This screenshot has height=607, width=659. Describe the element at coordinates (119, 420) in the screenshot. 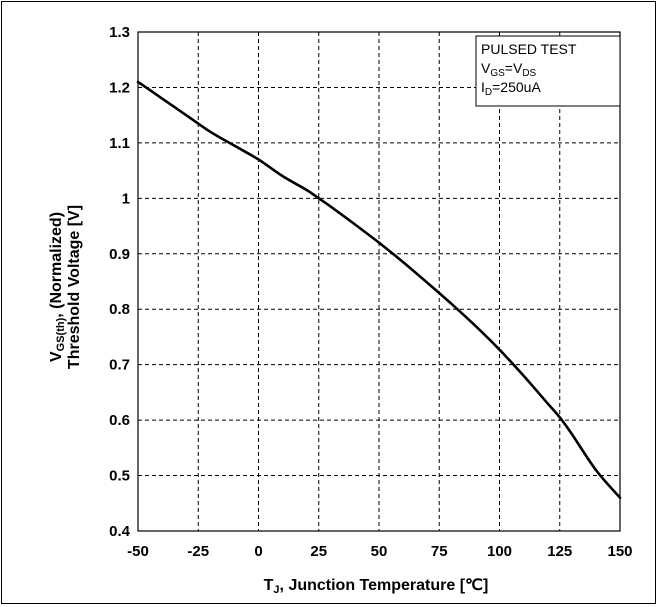

I see `y-tick-label: 0.6` at that location.